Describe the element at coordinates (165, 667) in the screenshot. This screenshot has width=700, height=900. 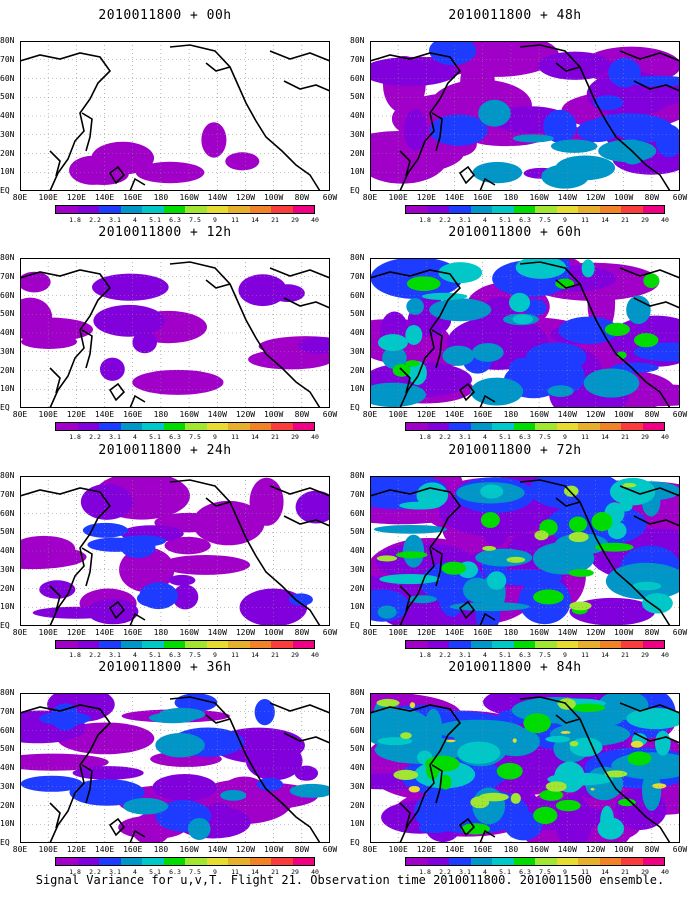
I see `panel-title: 2010011800 + 36h` at that location.